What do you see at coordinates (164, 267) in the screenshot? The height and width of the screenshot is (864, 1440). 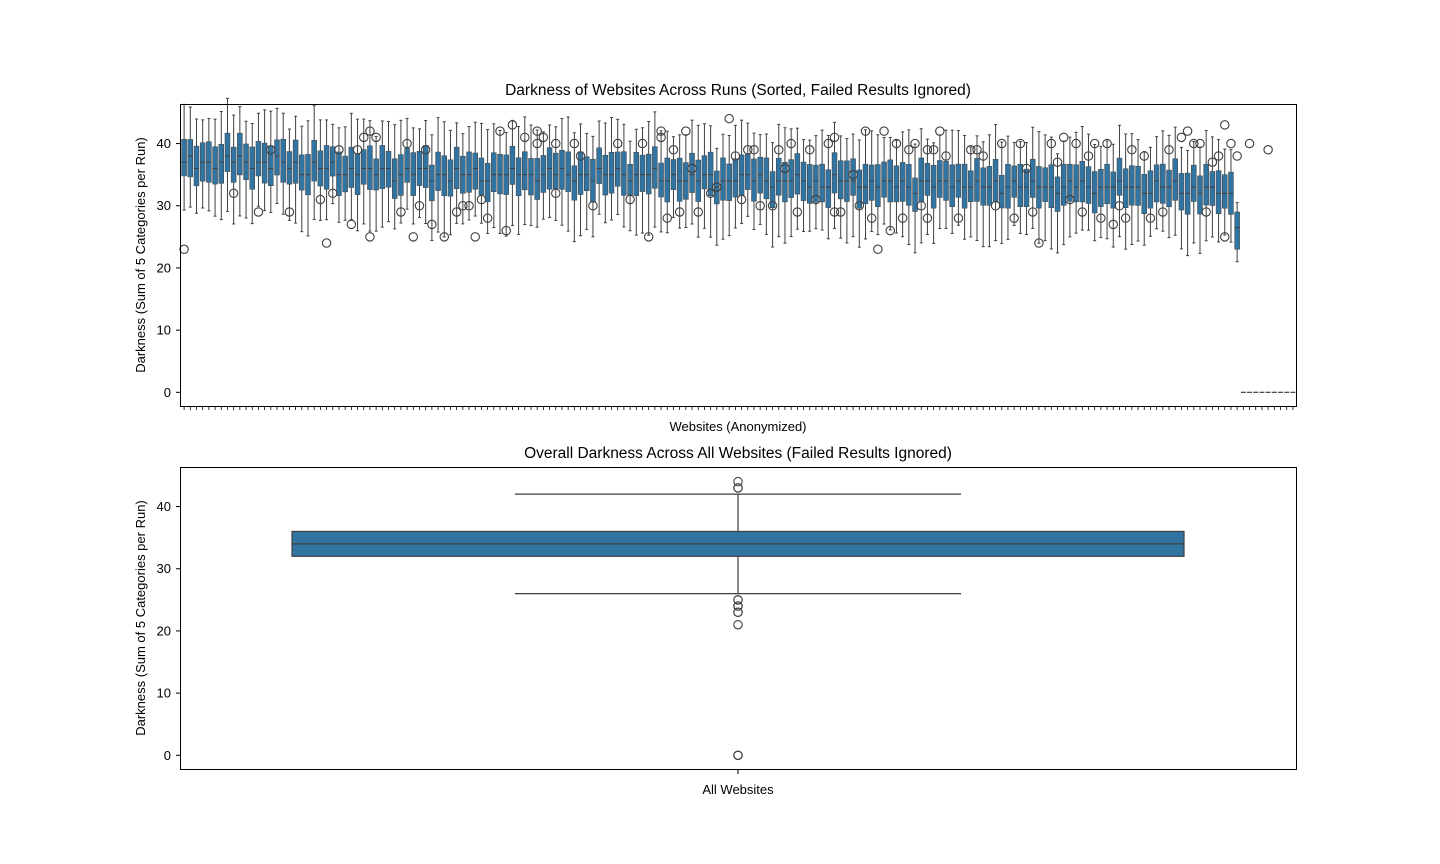 I see `y-tick-label: 20` at bounding box center [164, 267].